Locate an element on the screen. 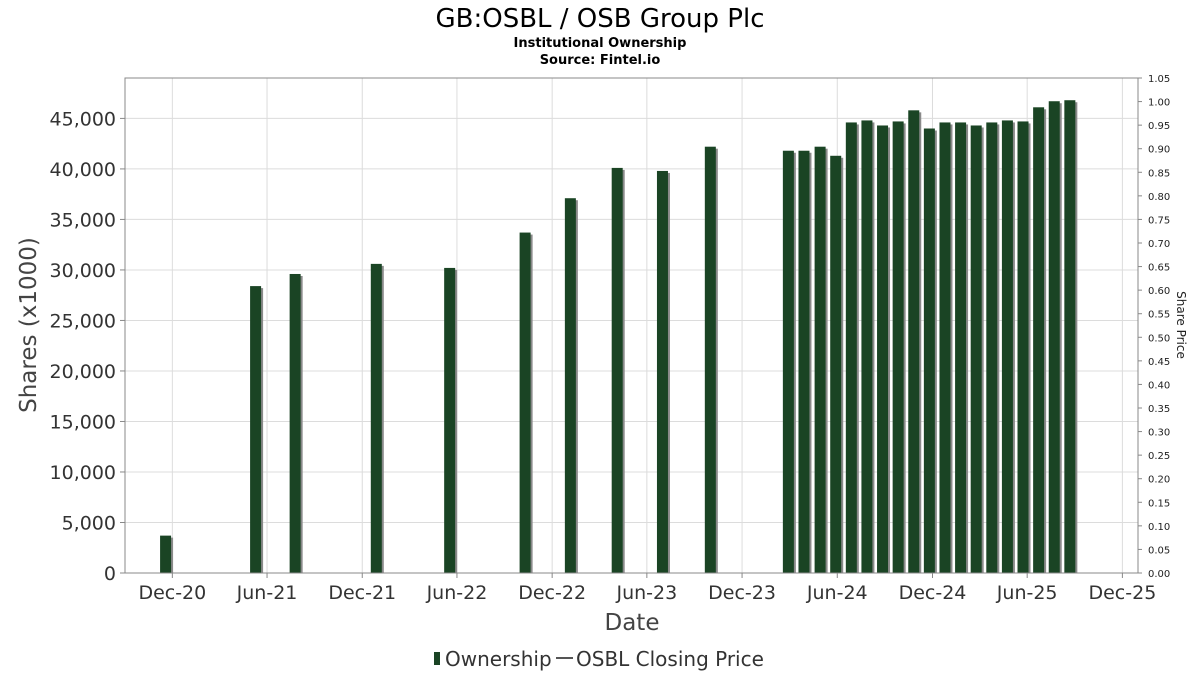 Image resolution: width=1200 pixels, height=675 pixels. legend-ownership-swatch is located at coordinates (437, 658).